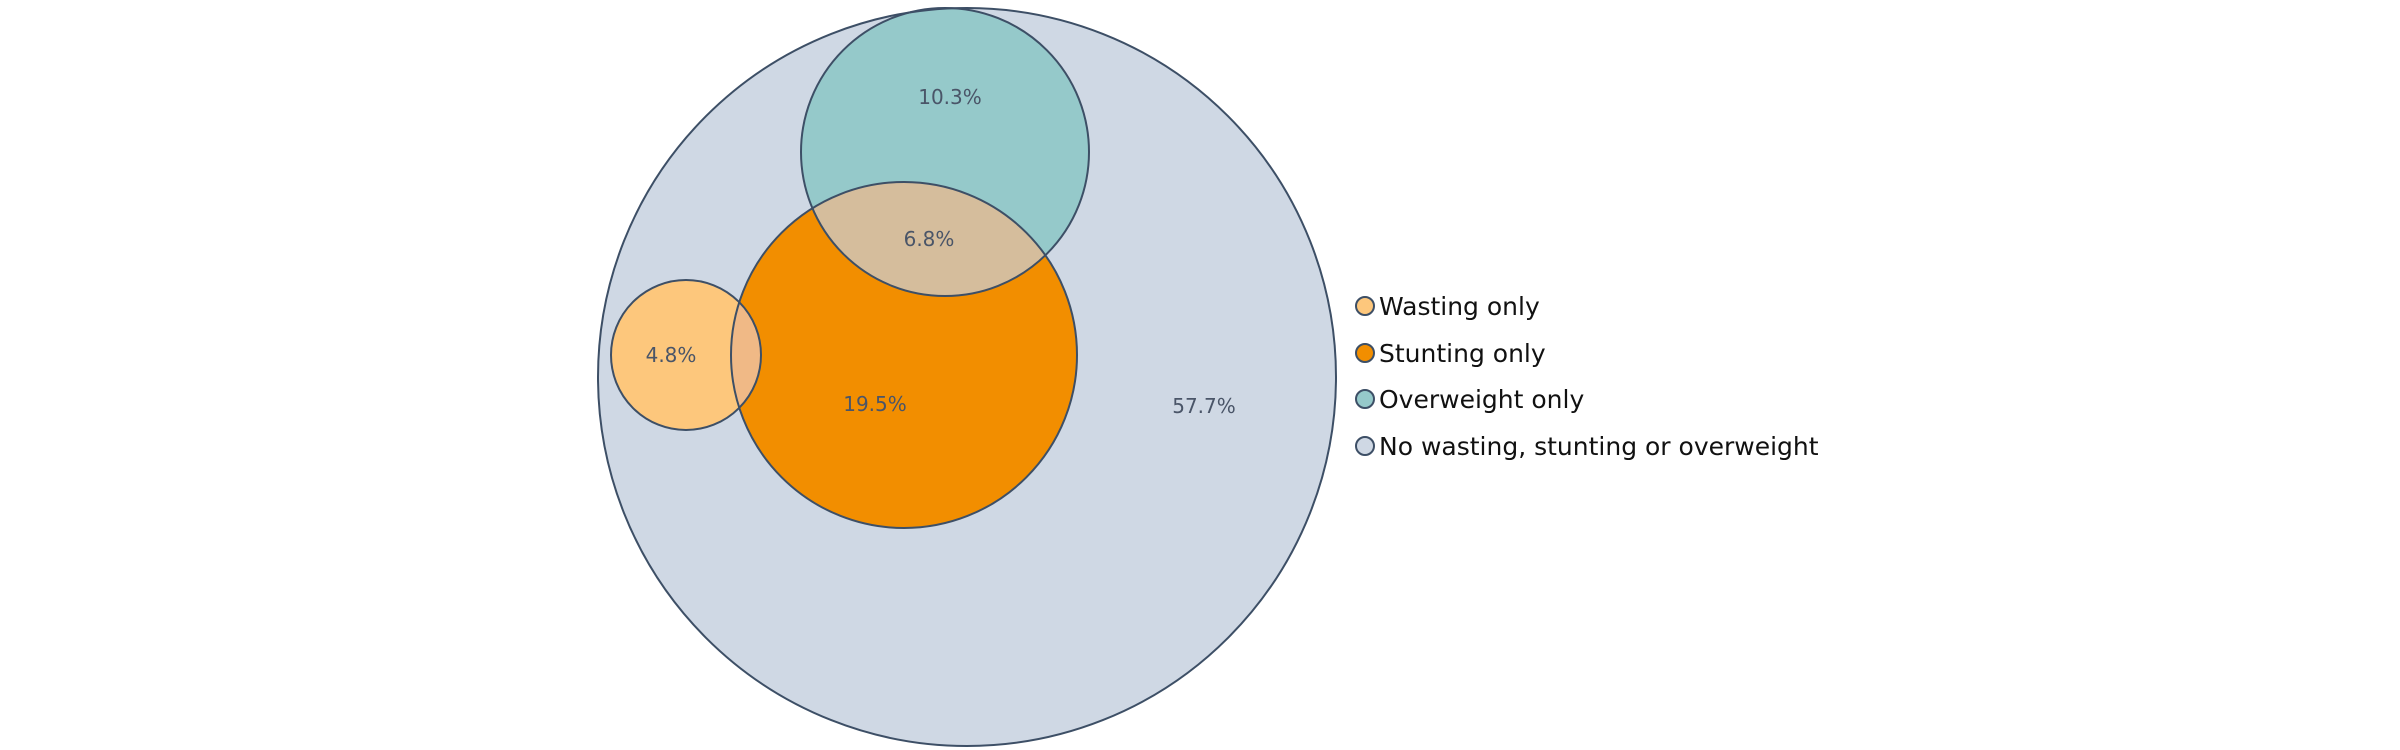 This screenshot has height=750, width=2400. Describe the element at coordinates (929, 239) in the screenshot. I see `label-stunting-overweight: 6.8%` at that location.